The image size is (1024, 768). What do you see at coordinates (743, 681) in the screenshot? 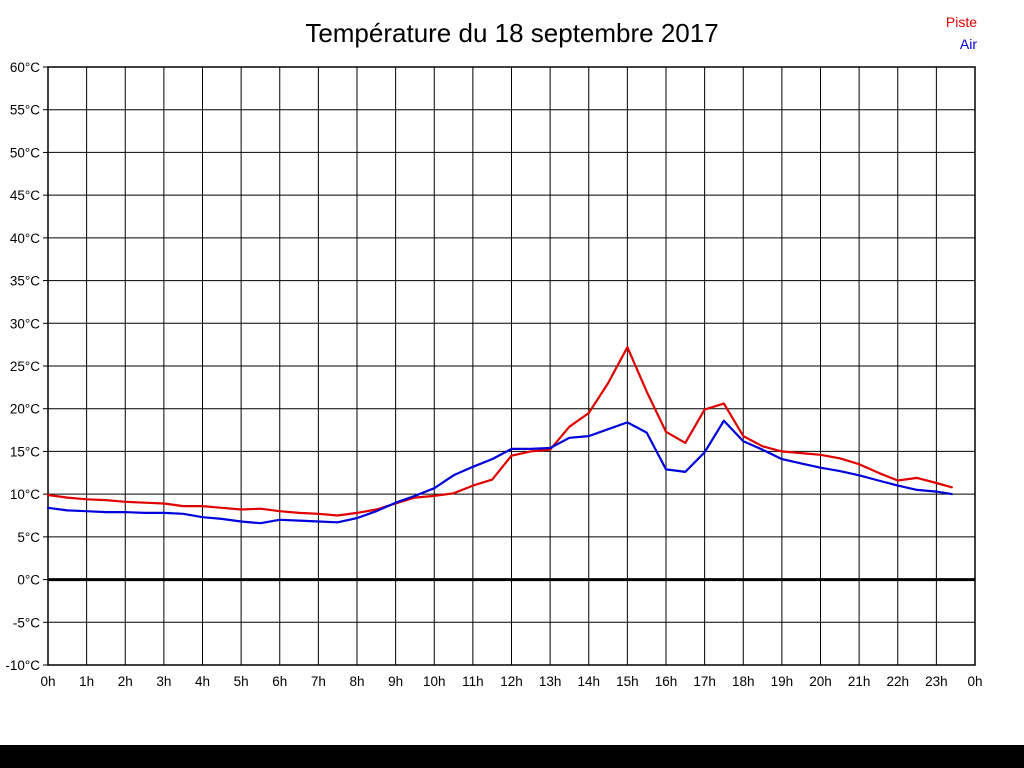
I see `x-tick-label: 18h` at bounding box center [743, 681].